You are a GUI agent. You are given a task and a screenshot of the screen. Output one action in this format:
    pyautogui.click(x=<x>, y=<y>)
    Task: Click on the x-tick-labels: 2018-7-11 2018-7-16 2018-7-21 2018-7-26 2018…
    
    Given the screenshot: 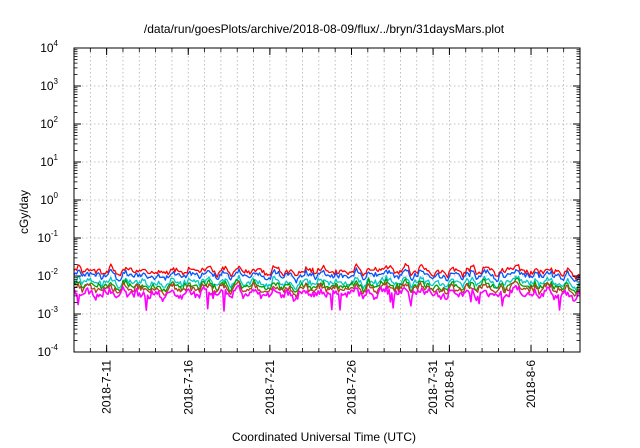 What is the action you would take?
    pyautogui.click(x=319, y=387)
    